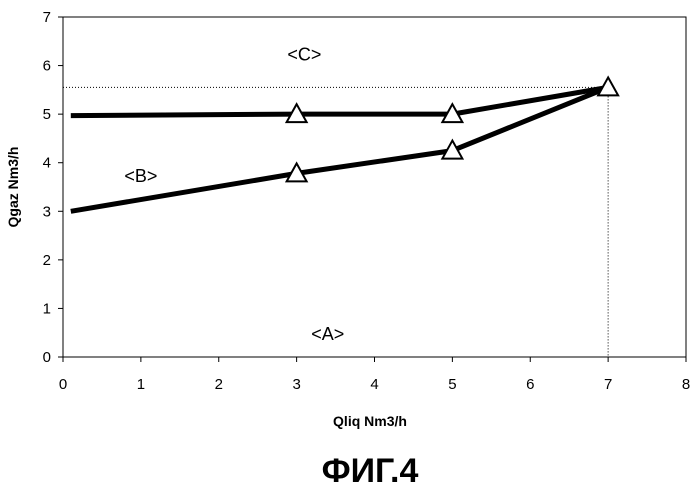 Image resolution: width=699 pixels, height=494 pixels. Describe the element at coordinates (47, 260) in the screenshot. I see `y-tick-label: 2` at that location.